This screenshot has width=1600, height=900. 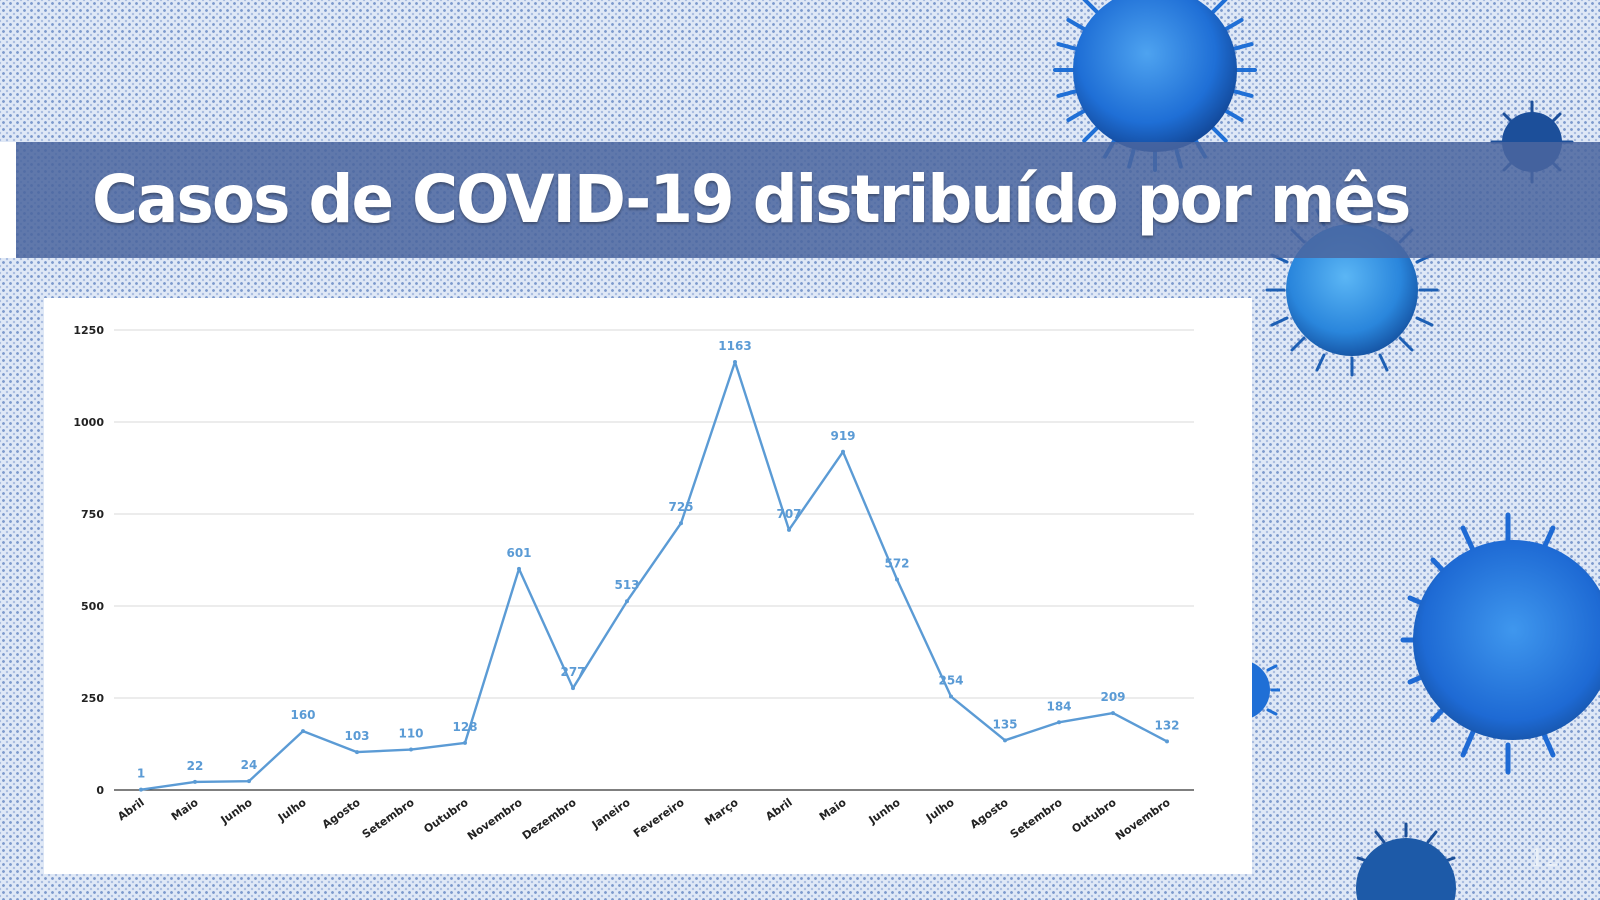 What do you see at coordinates (611, 814) in the screenshot?
I see `x-tick-label: Janeiro` at bounding box center [611, 814].